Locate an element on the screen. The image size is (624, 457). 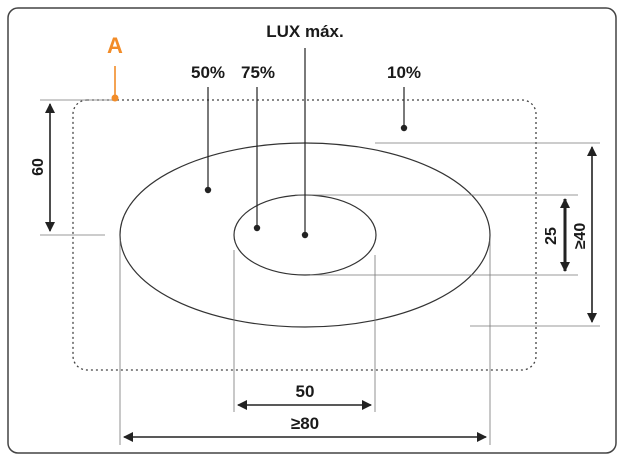
label-75-percent: 75% is located at coordinates (258, 72).